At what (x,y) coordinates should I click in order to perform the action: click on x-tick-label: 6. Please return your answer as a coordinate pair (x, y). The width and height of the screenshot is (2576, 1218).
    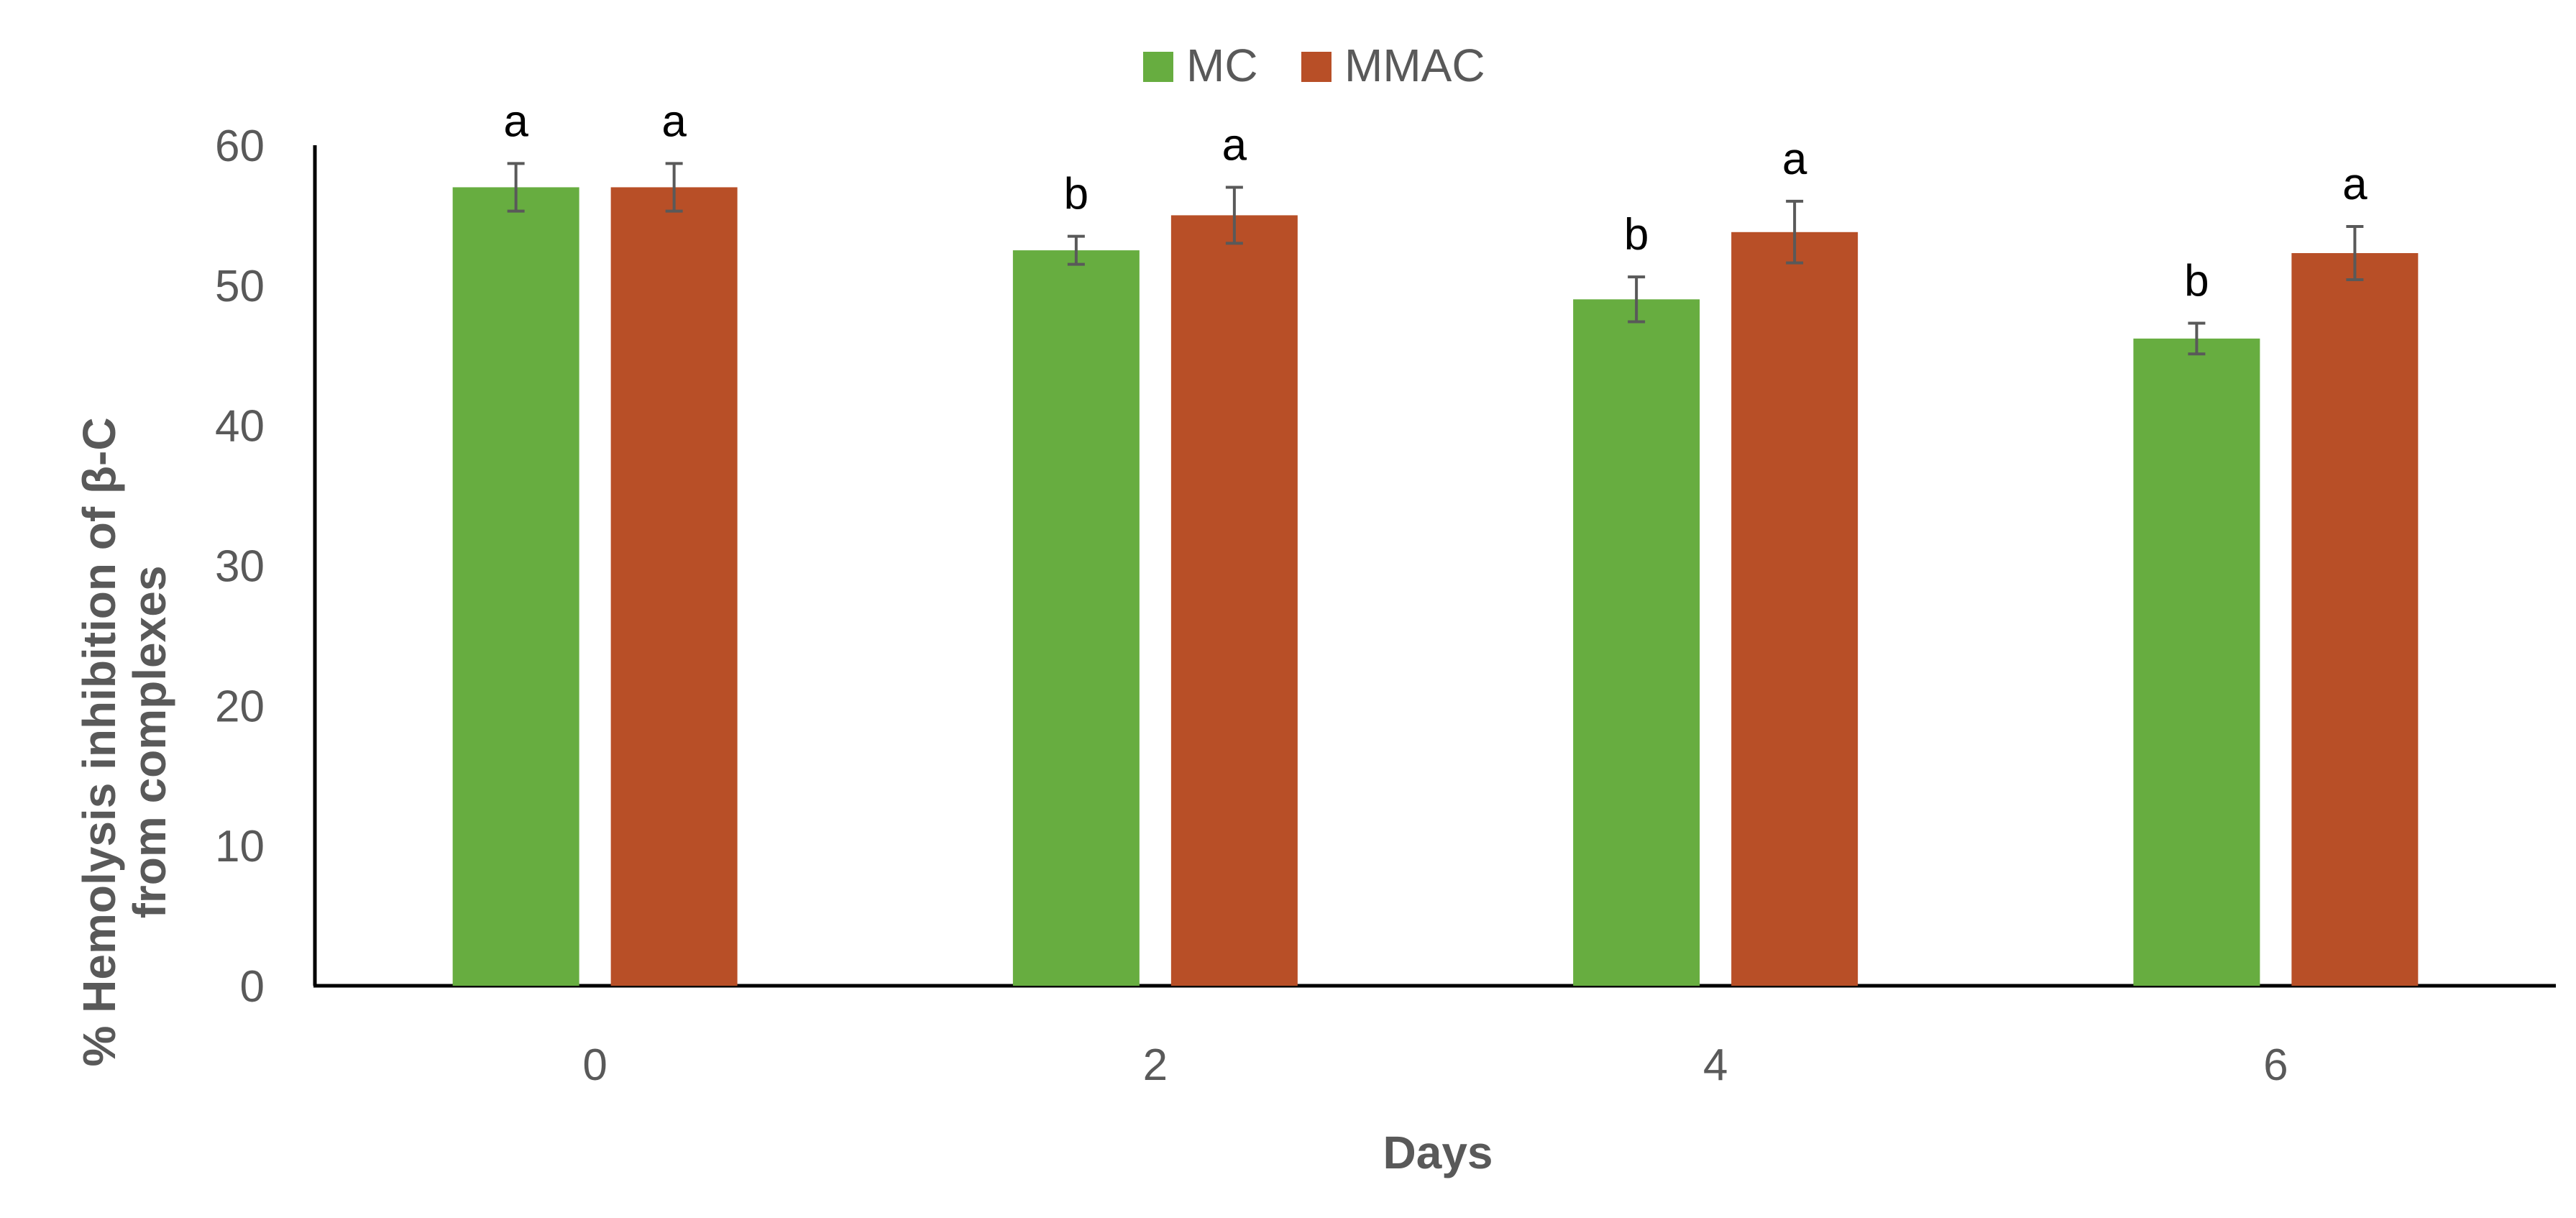
    Looking at the image, I should click on (2275, 1065).